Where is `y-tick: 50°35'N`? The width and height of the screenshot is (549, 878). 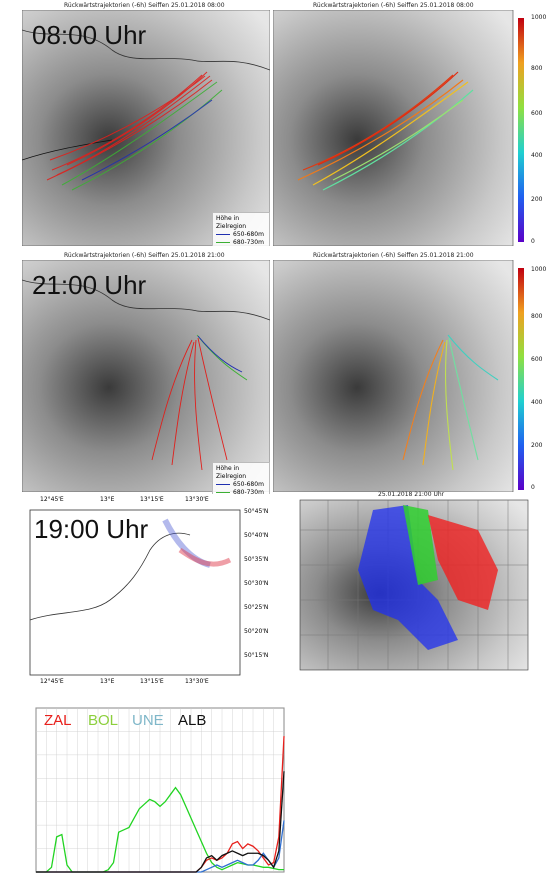
y-tick: 50°35'N is located at coordinates (256, 559).